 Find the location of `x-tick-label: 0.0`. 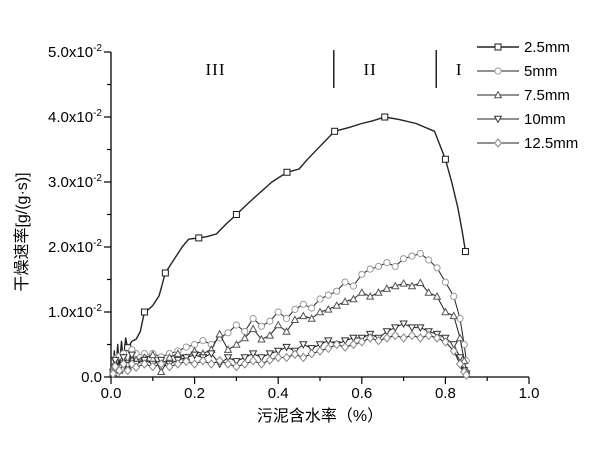

x-tick-label: 0.0 is located at coordinates (111, 393).